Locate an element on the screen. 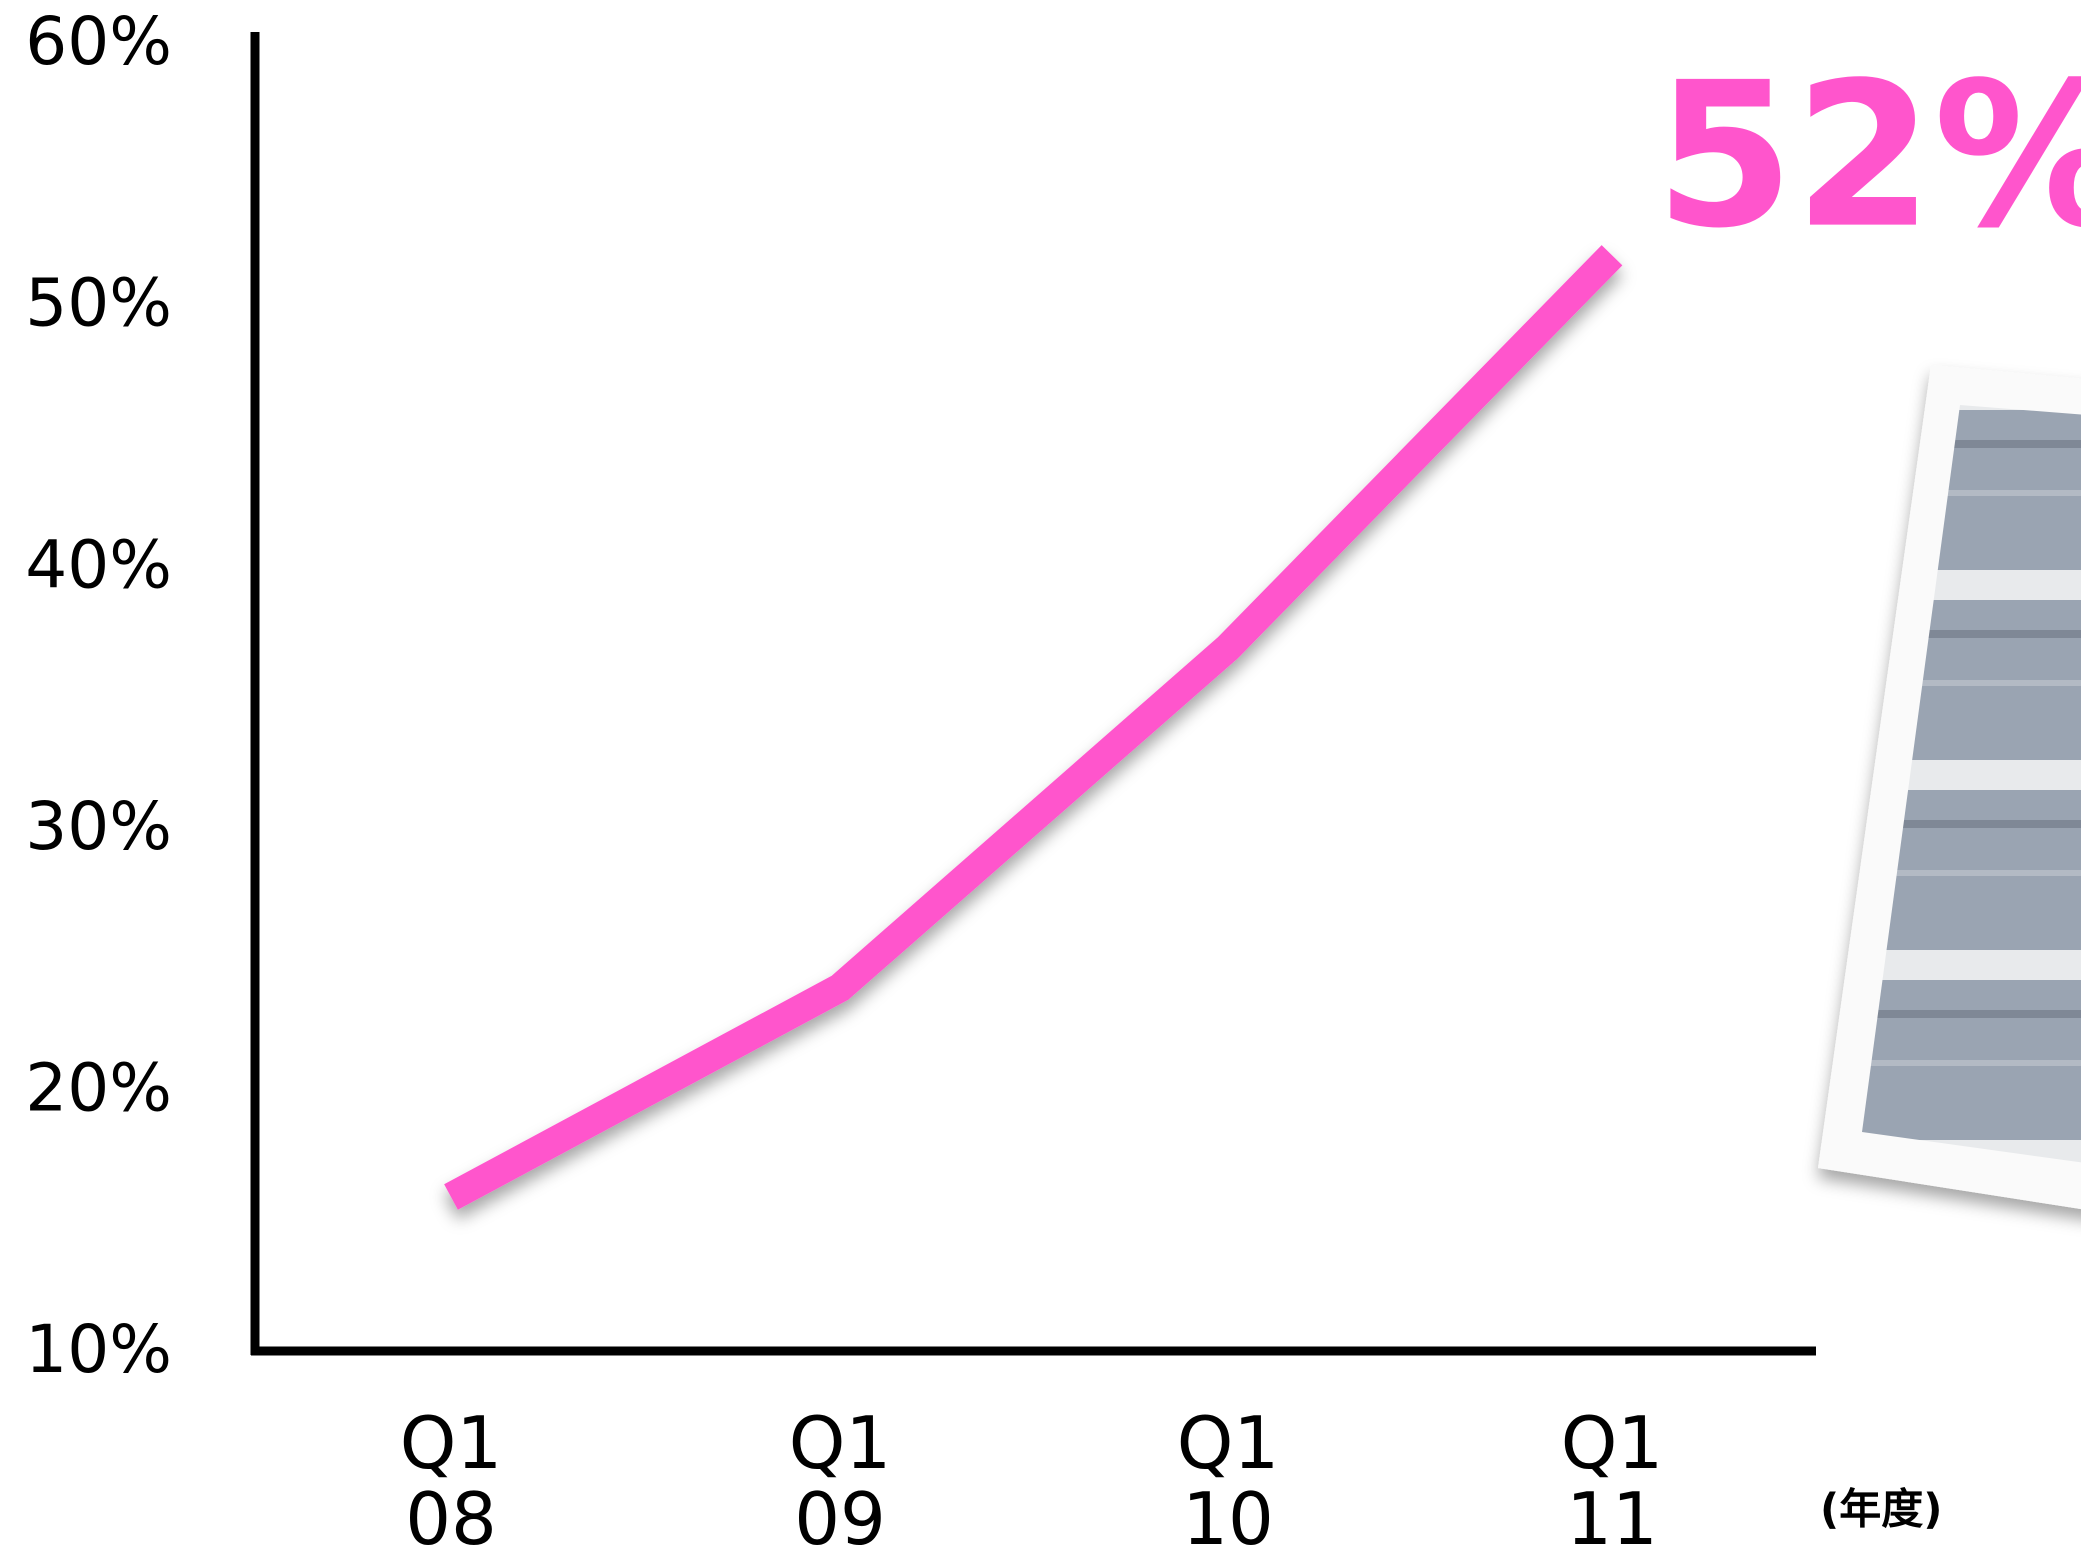  y-tick-label: 40% is located at coordinates (98, 564).